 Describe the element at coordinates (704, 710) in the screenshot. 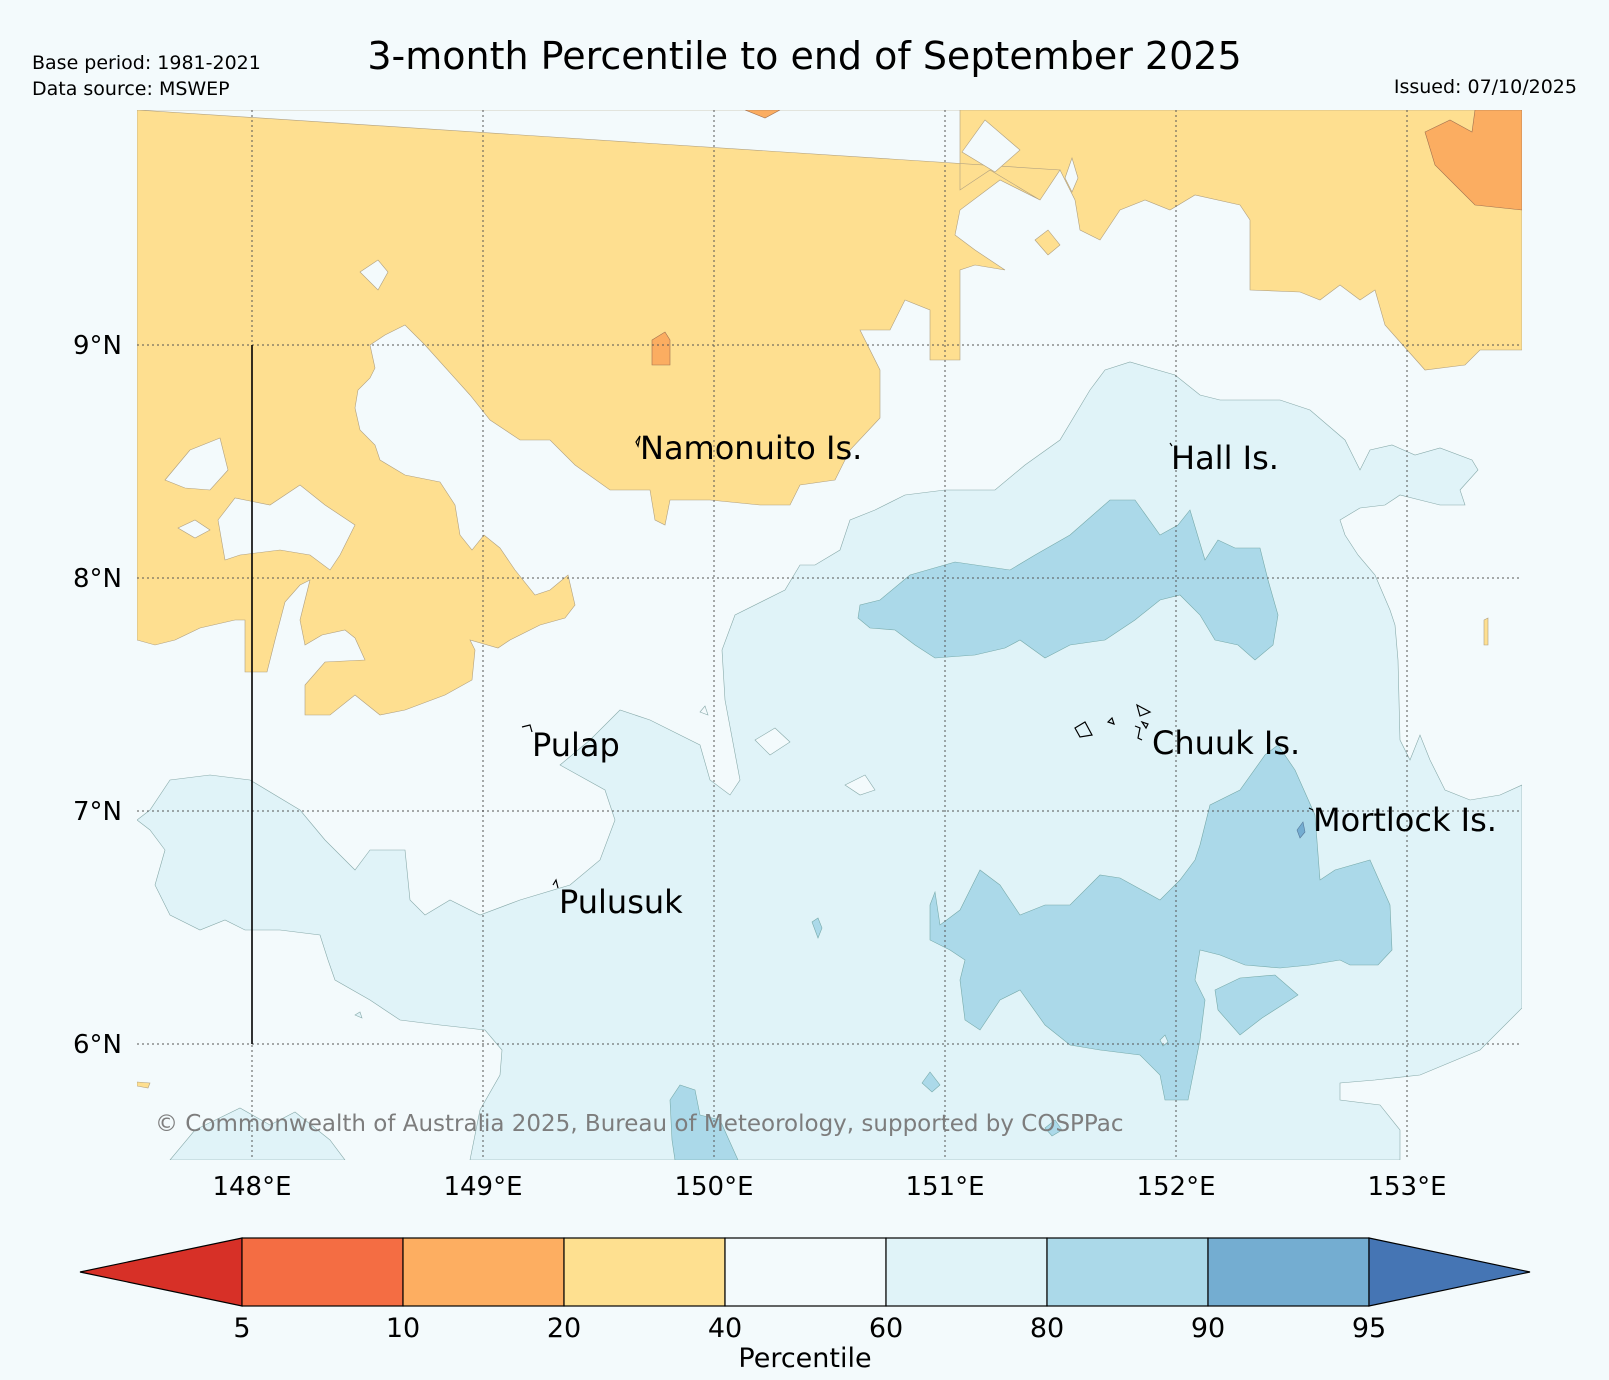

I see `hole-60-80-c` at that location.